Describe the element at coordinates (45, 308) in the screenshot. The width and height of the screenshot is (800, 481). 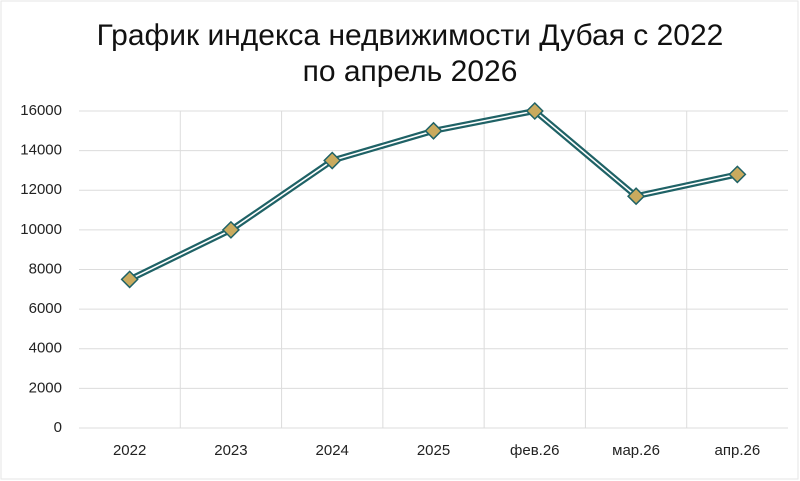
I see `y-tick-label: 6000` at that location.